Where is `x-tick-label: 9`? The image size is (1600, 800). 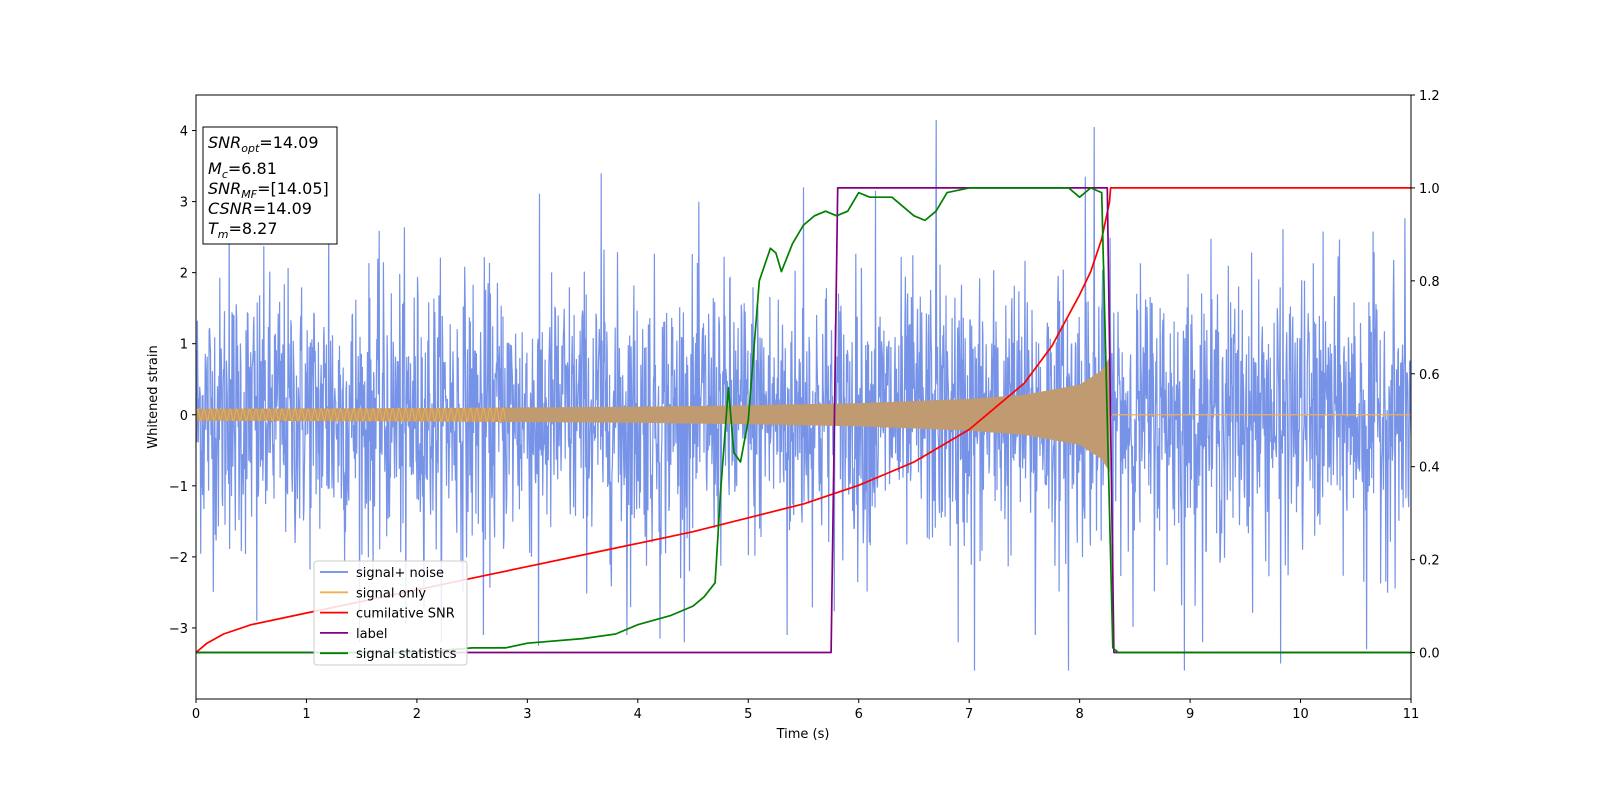 x-tick-label: 9 is located at coordinates (1190, 714).